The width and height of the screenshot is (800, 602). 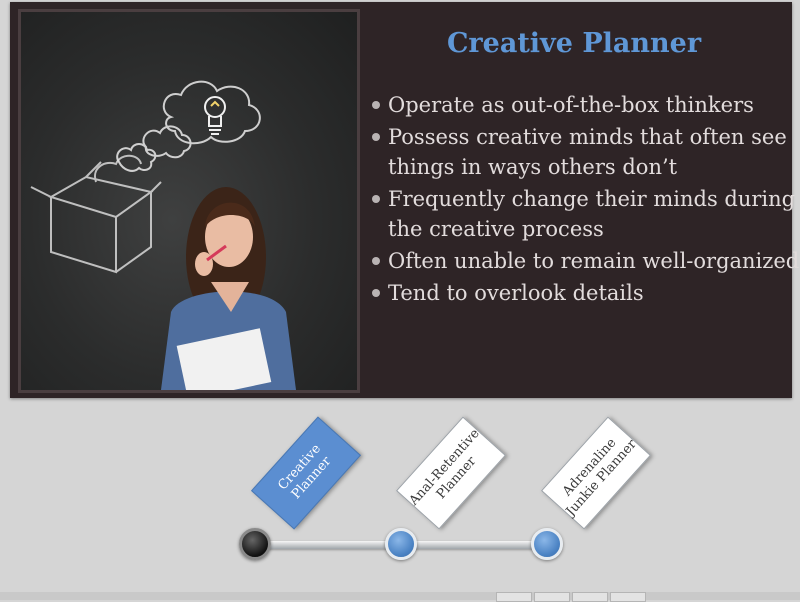 I want to click on timeline-node-anal-retentive, so click(x=401, y=544).